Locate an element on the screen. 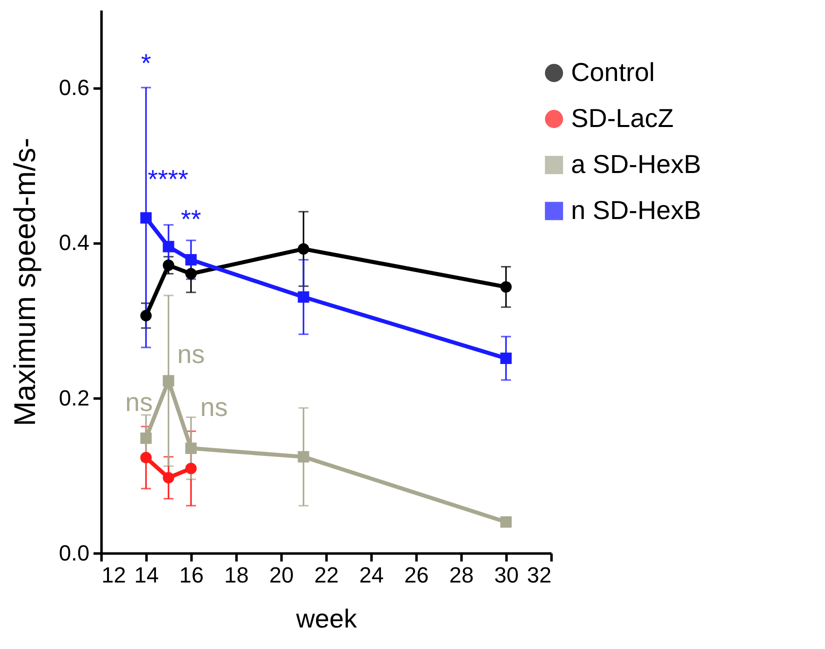 The width and height of the screenshot is (825, 649). annotation: **** is located at coordinates (168, 179).